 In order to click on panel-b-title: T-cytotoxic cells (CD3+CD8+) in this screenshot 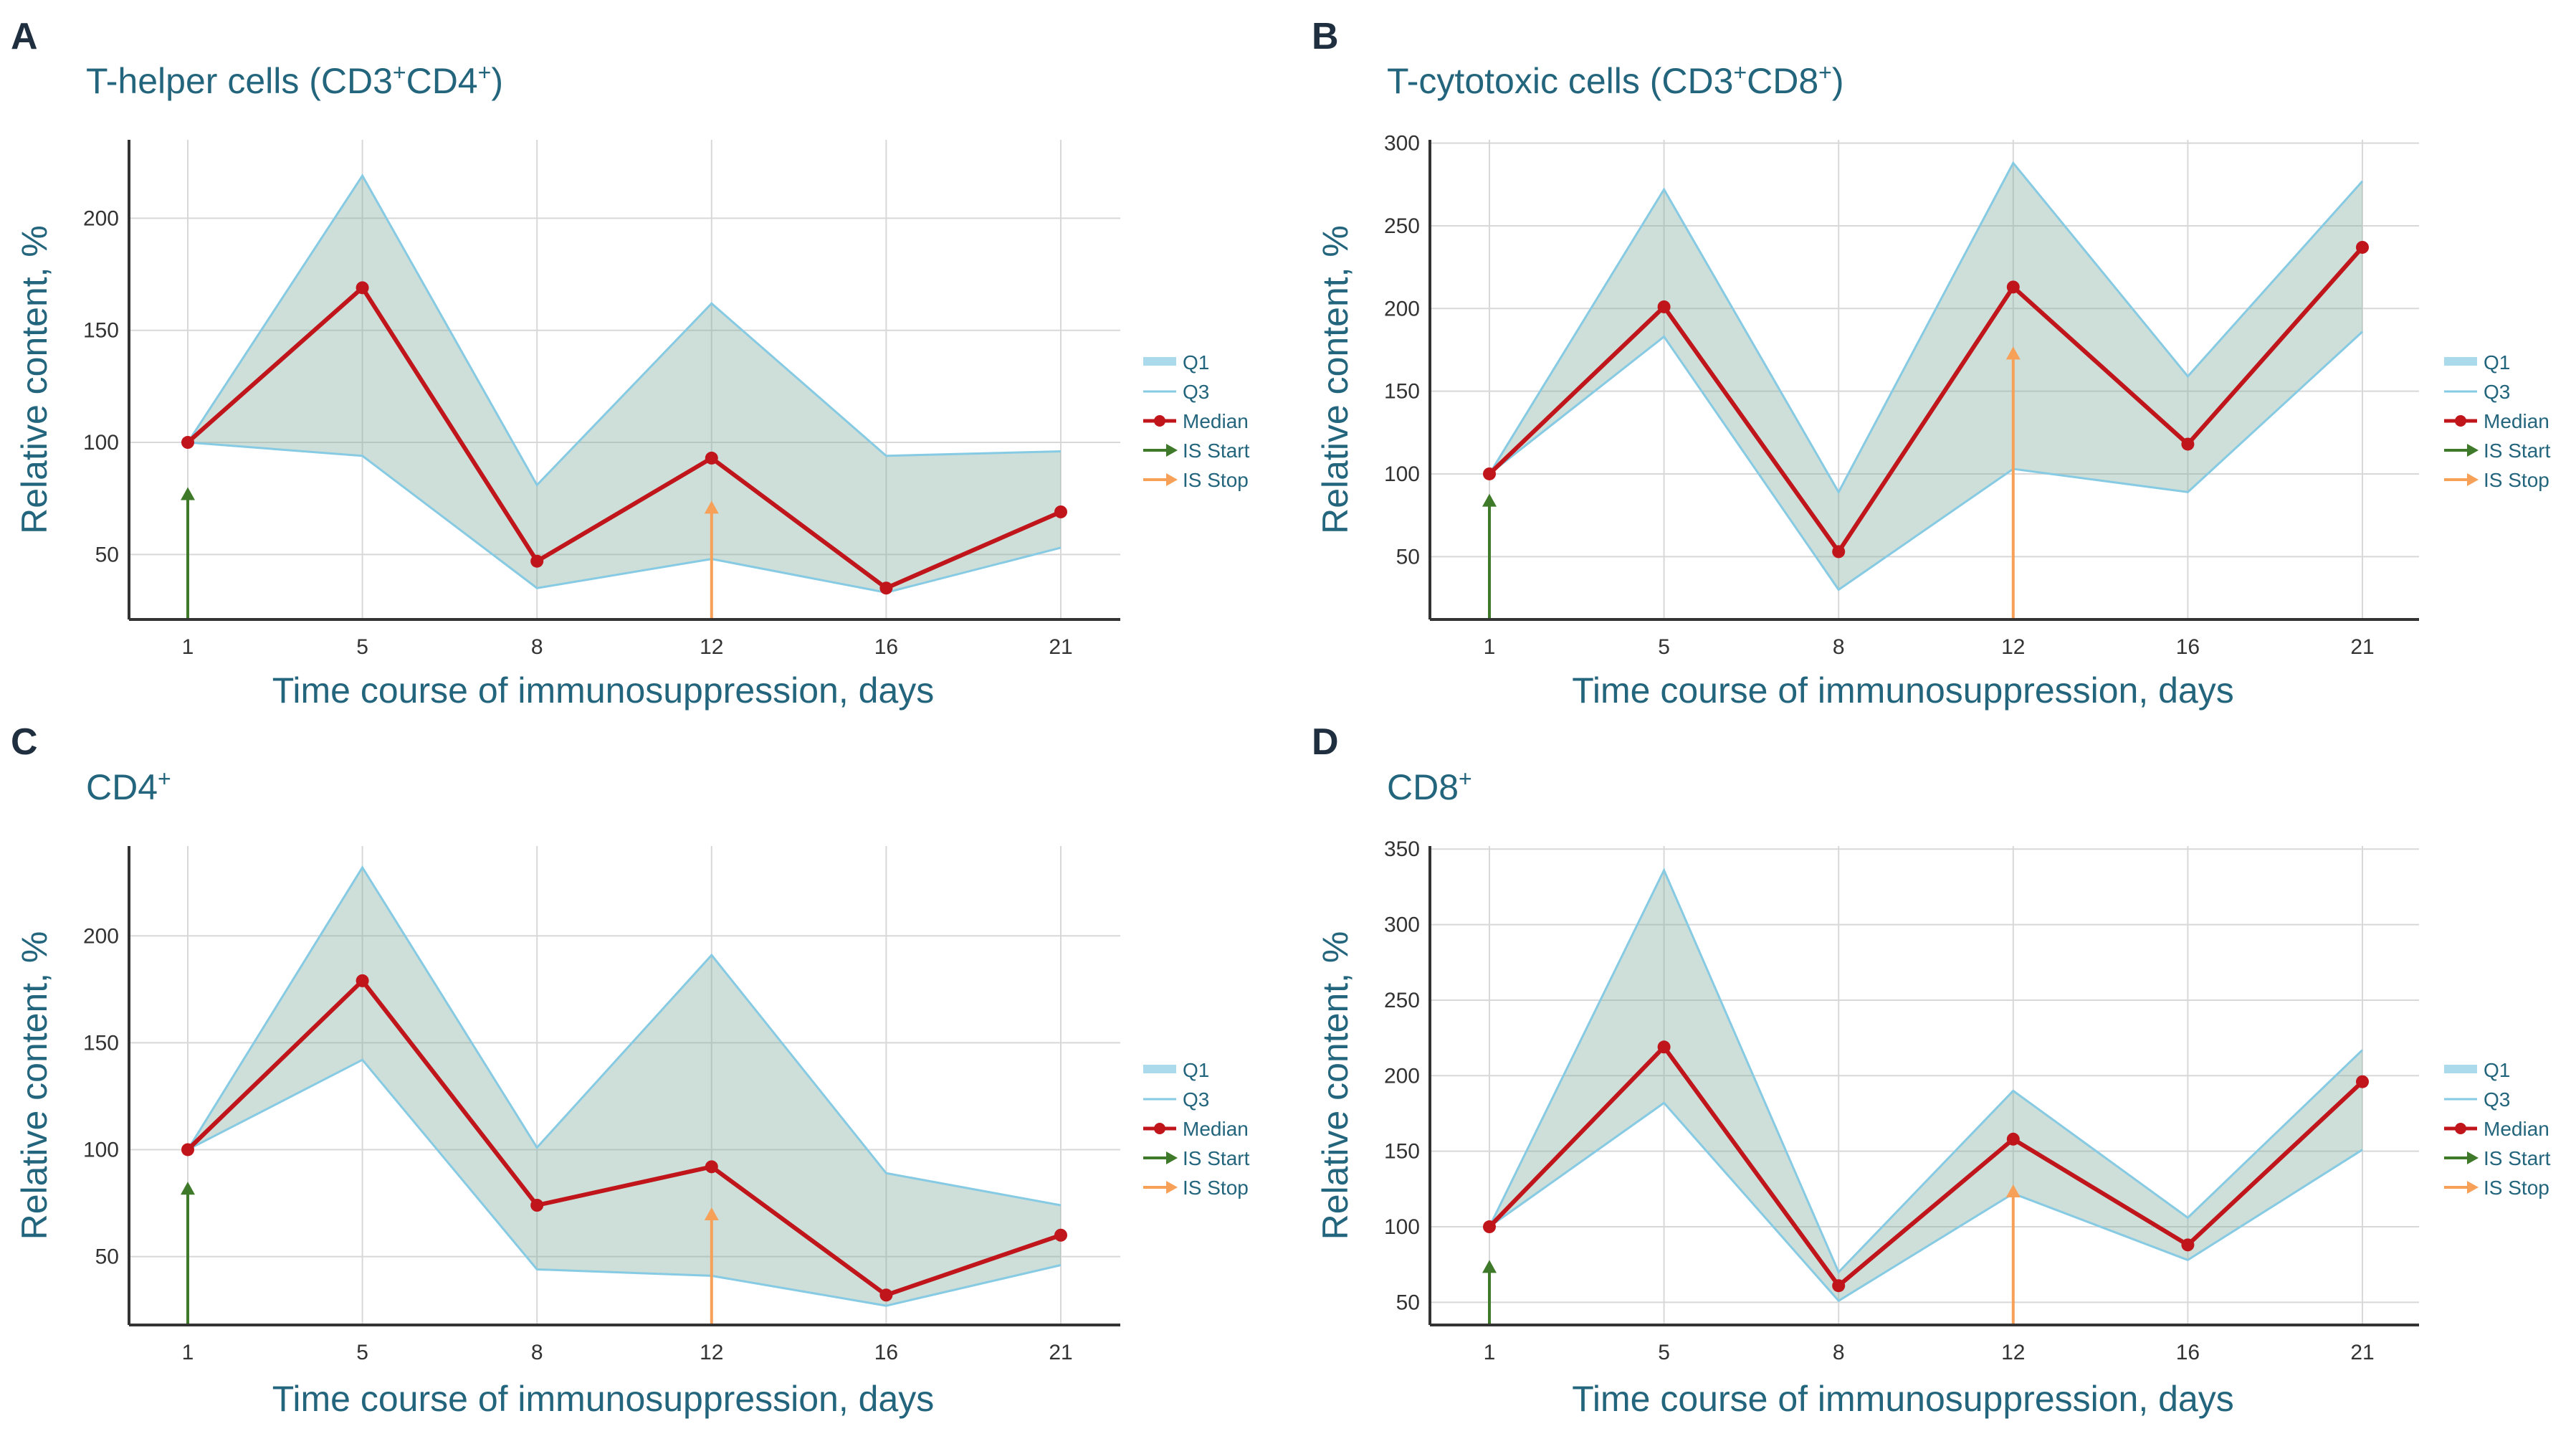, I will do `click(1615, 80)`.